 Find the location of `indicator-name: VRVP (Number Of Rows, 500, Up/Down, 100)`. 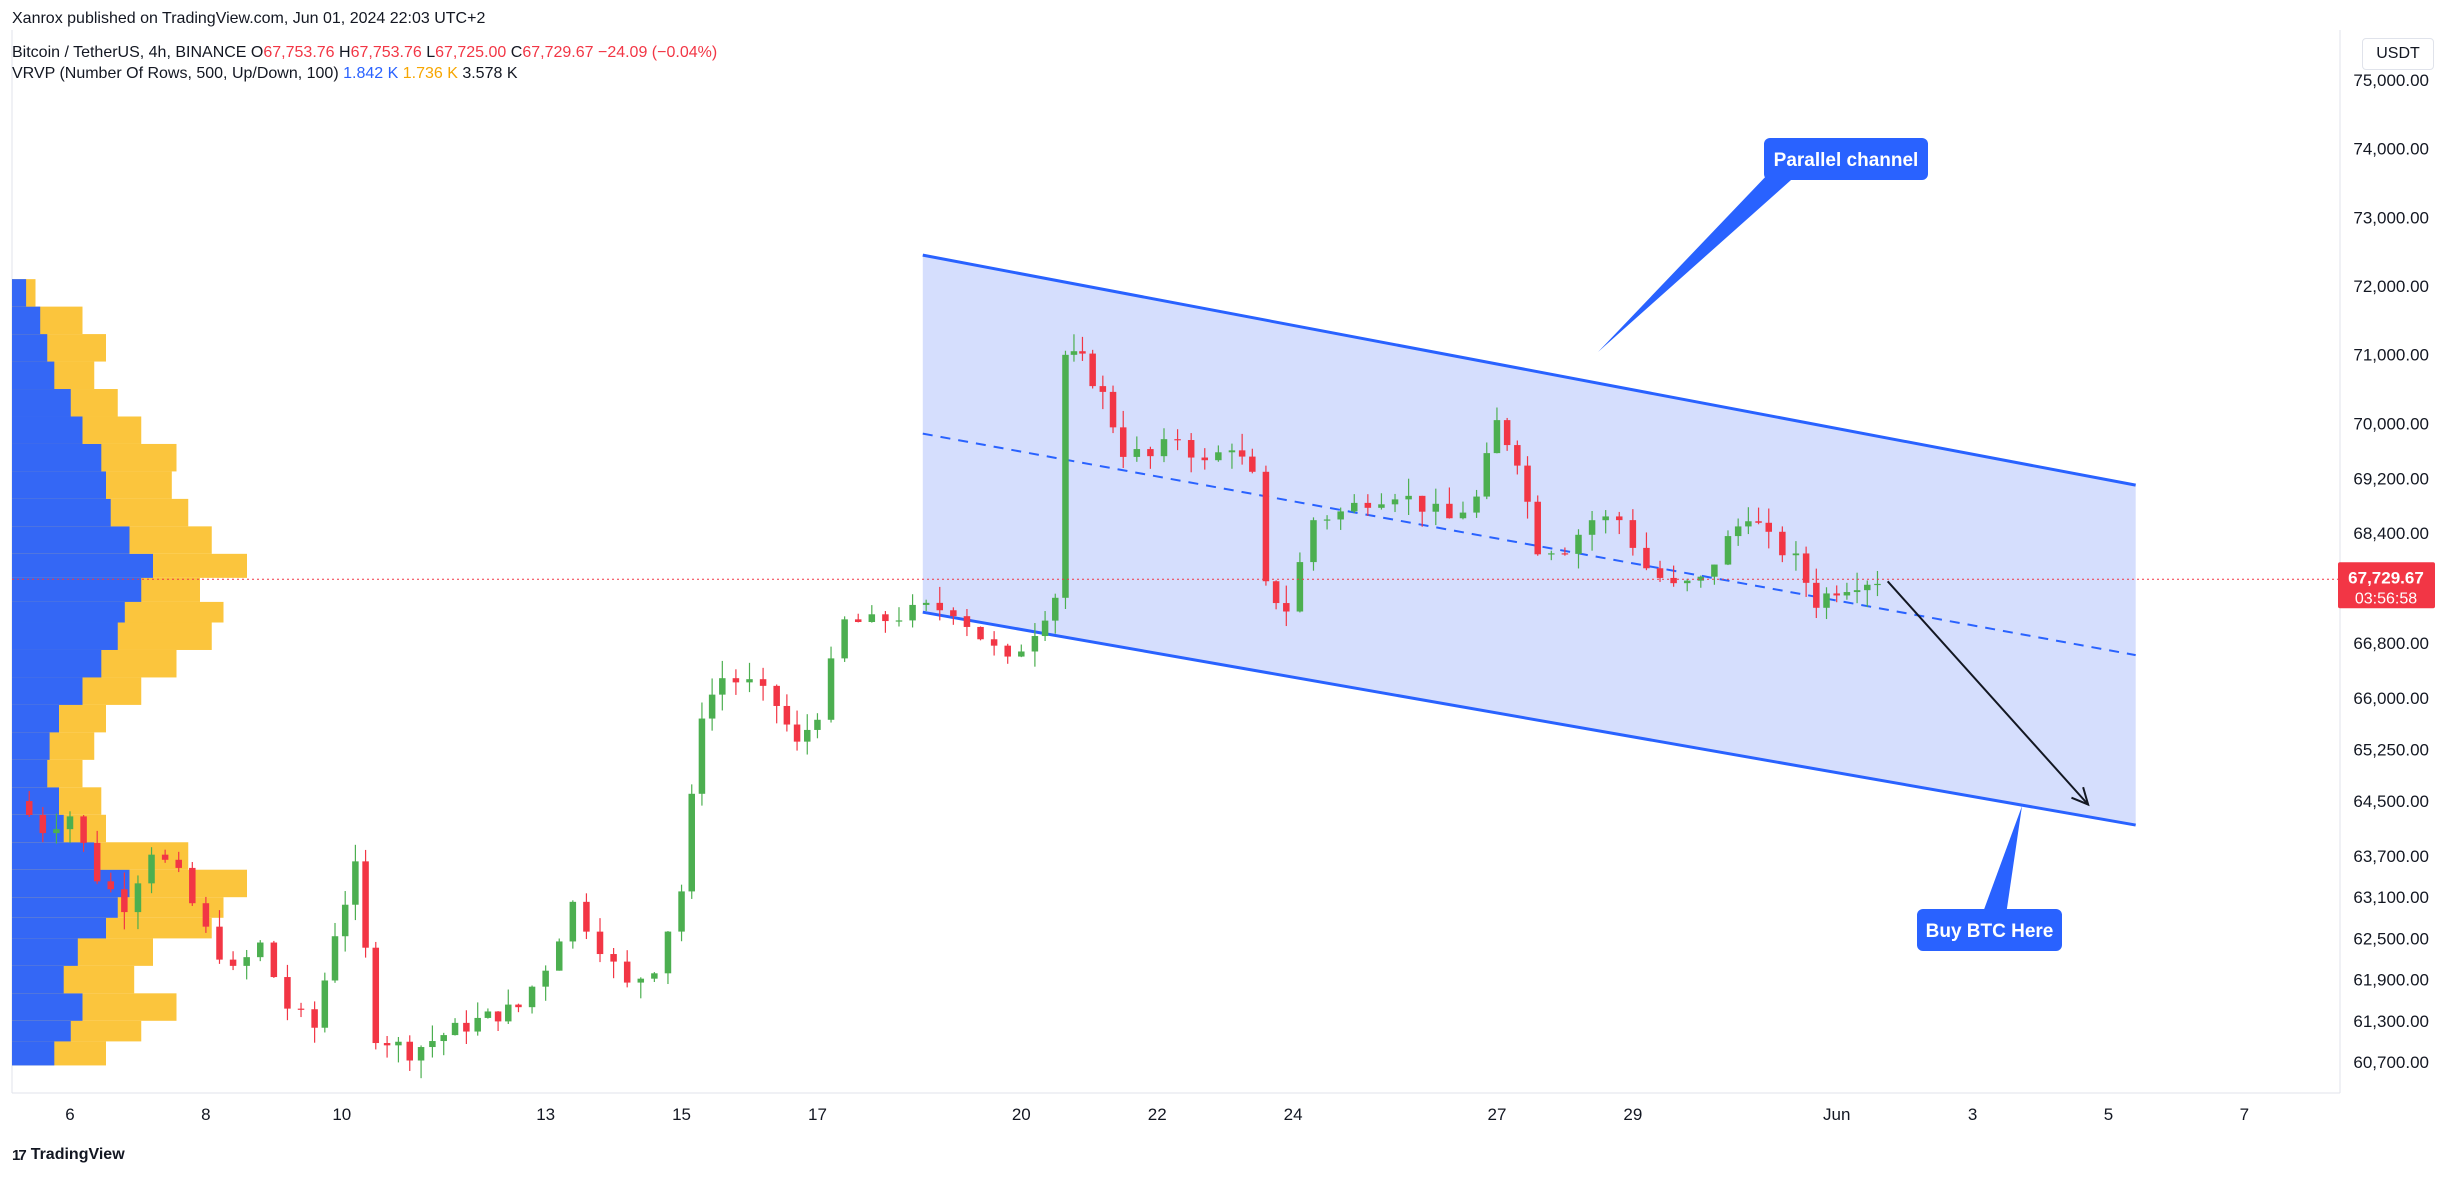

indicator-name: VRVP (Number Of Rows, 500, Up/Down, 100) is located at coordinates (175, 73).